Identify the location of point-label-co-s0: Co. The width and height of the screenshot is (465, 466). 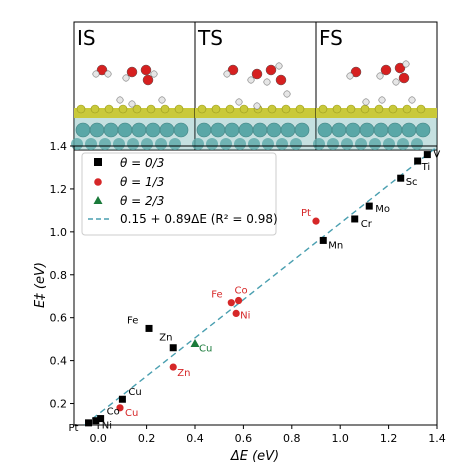
(113, 412).